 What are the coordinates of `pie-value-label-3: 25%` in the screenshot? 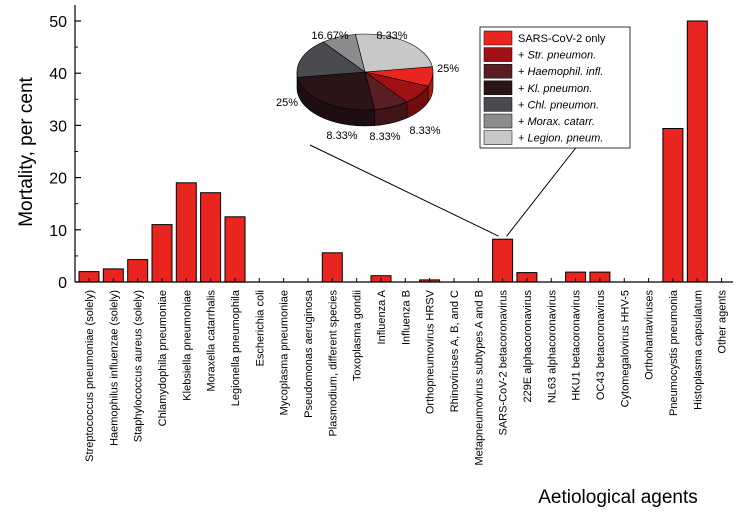 It's located at (287, 103).